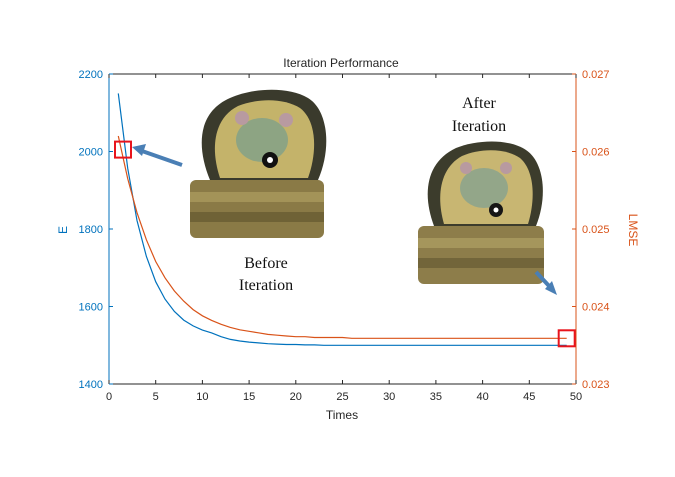  I want to click on left-tick-label: 2200, so click(91, 75).